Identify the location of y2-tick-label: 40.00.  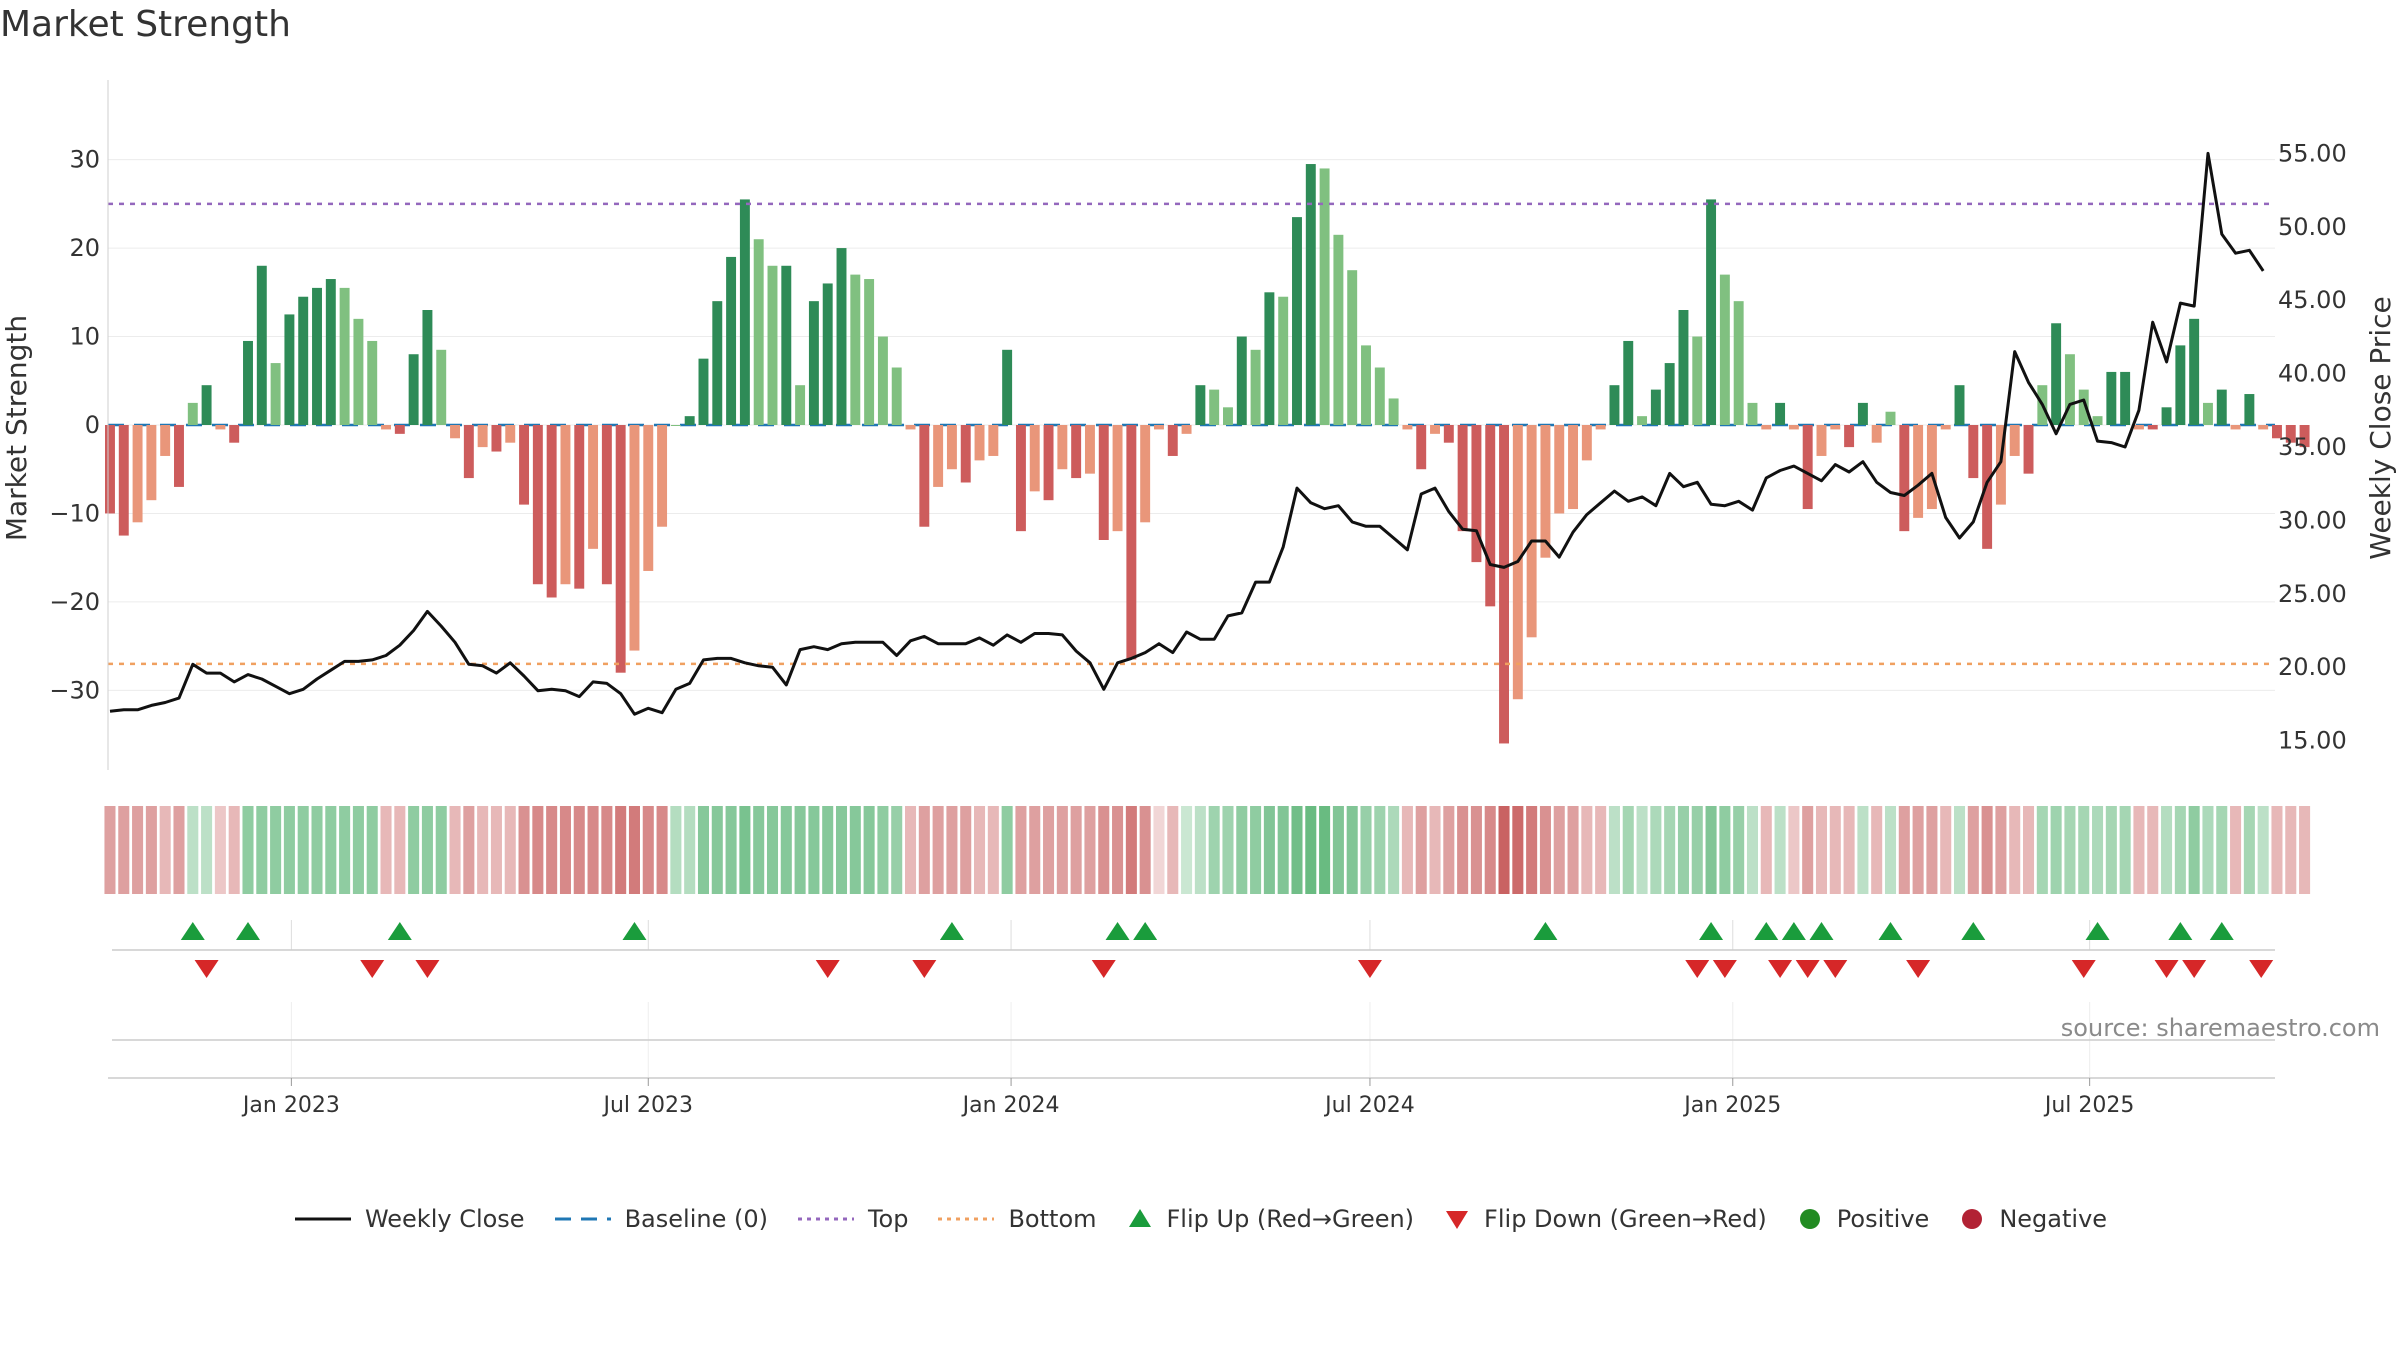
(2312, 374).